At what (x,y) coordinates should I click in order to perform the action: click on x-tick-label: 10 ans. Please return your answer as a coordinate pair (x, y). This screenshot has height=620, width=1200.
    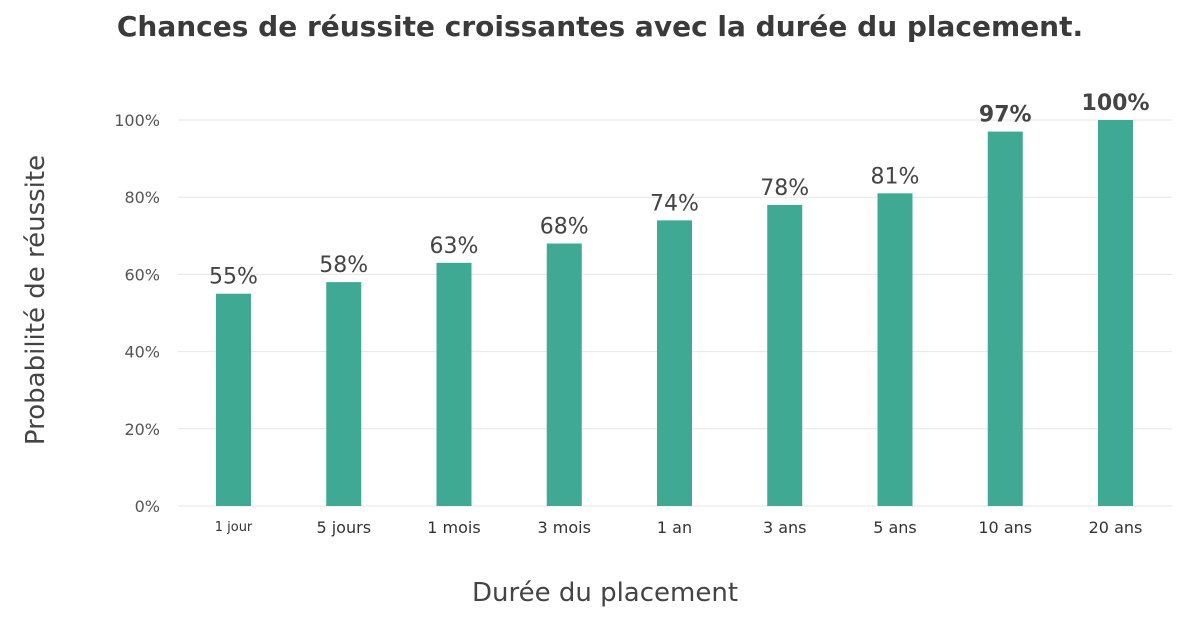
    Looking at the image, I should click on (1005, 527).